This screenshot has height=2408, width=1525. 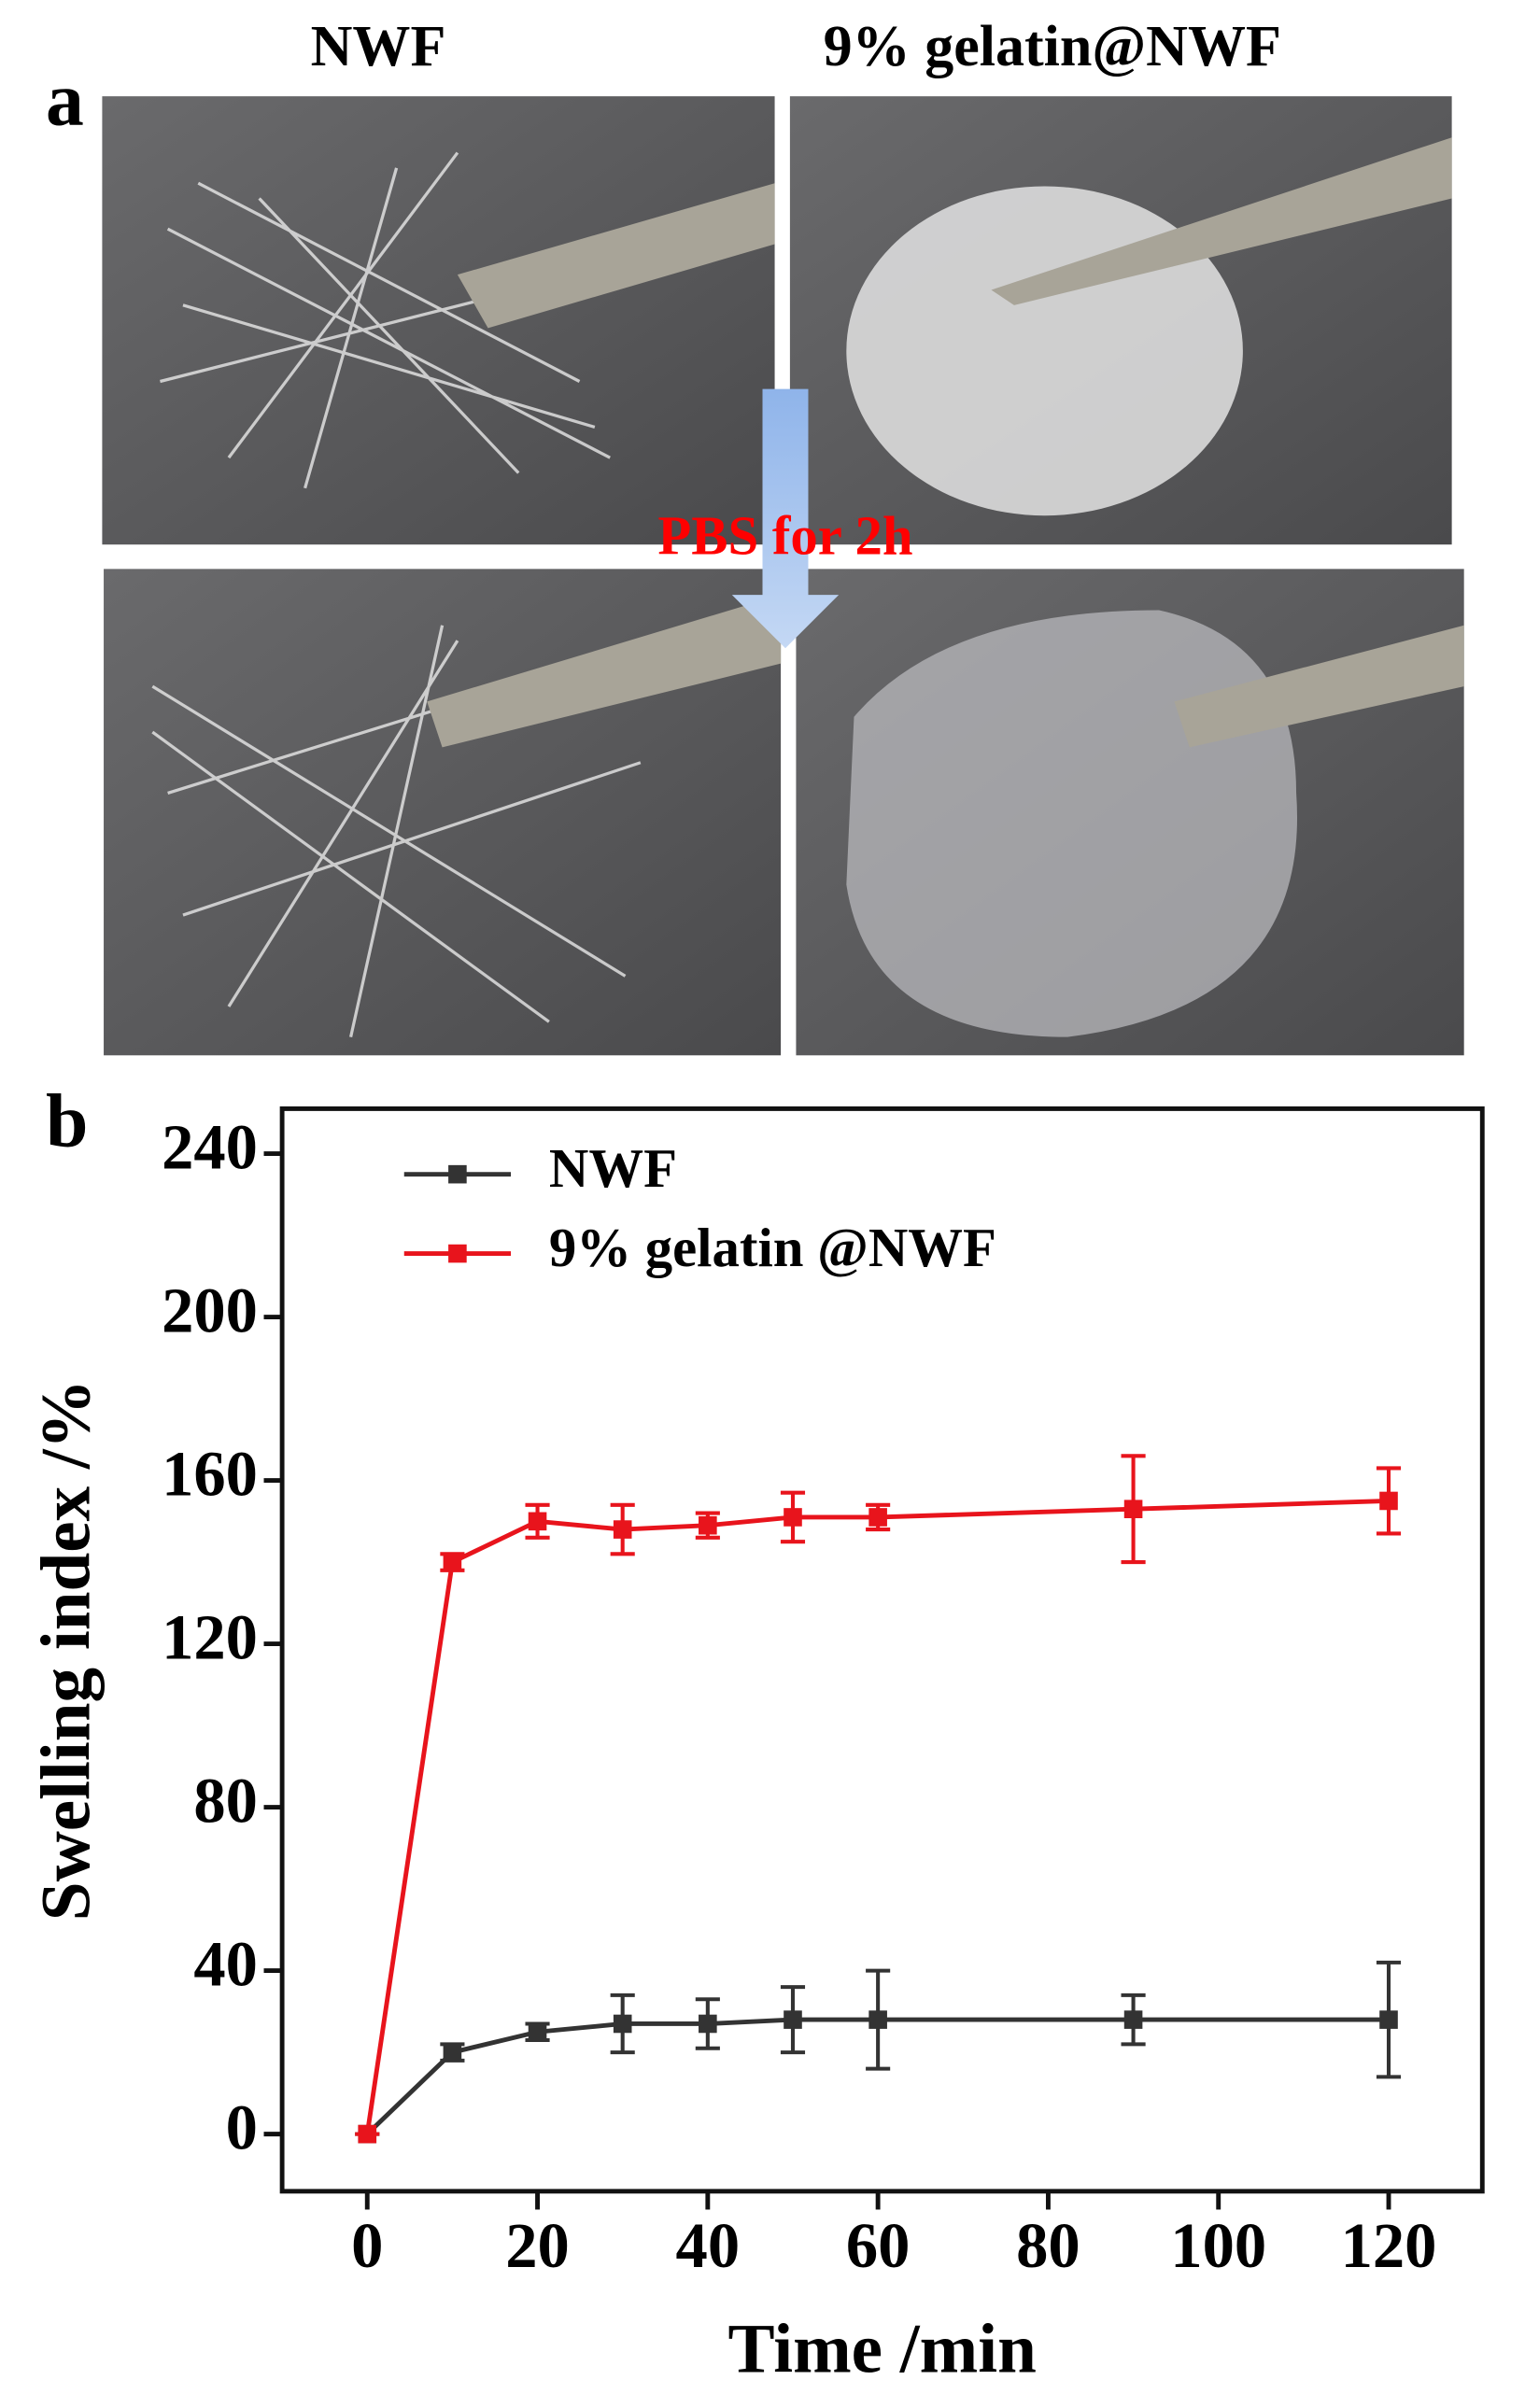 What do you see at coordinates (878, 2245) in the screenshot?
I see `x-tick-label: 60` at bounding box center [878, 2245].